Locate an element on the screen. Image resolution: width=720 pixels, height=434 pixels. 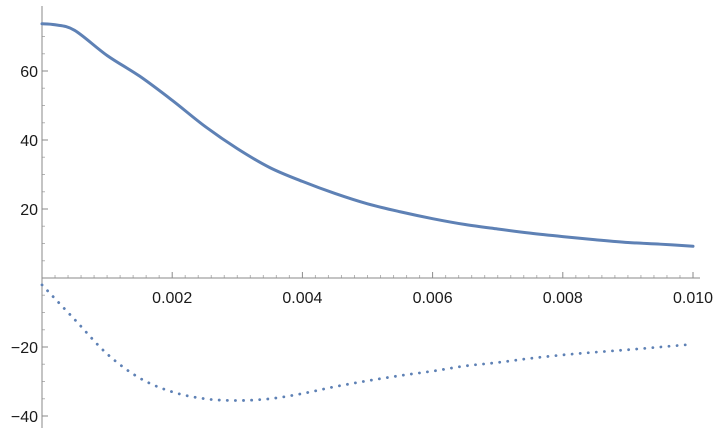
y-tick-label: −40 is located at coordinates (24, 417).